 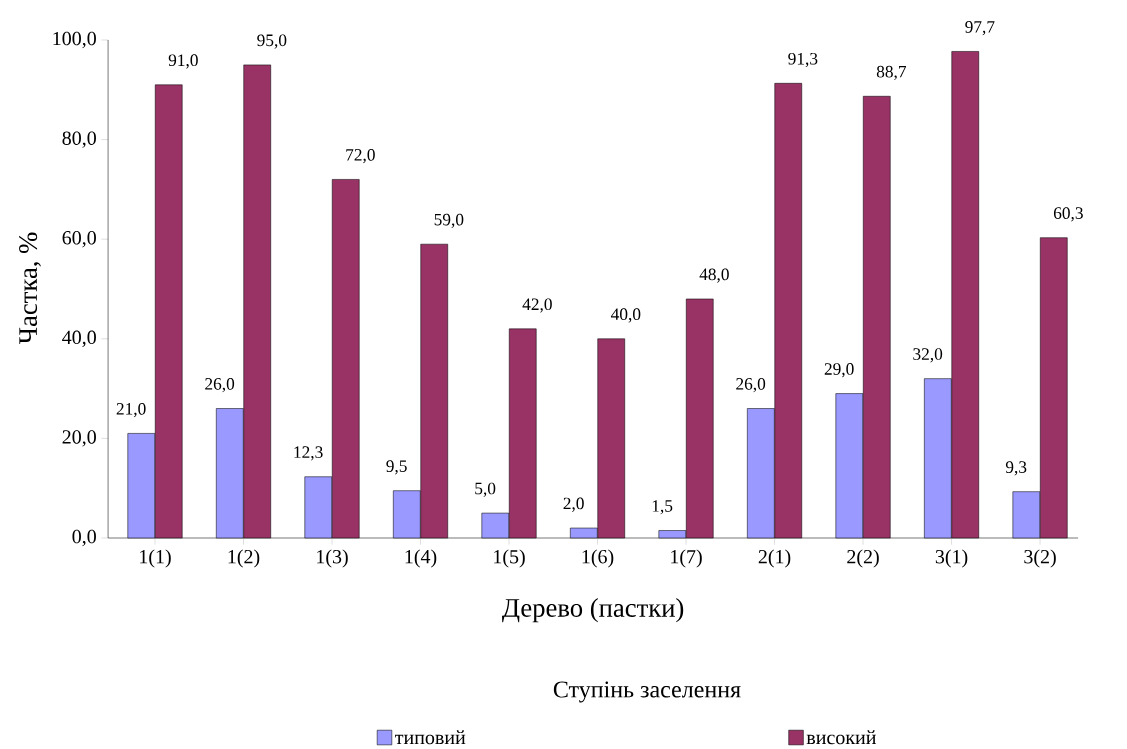 What do you see at coordinates (647, 692) in the screenshot?
I see `legend-title: Ступінь заселення` at bounding box center [647, 692].